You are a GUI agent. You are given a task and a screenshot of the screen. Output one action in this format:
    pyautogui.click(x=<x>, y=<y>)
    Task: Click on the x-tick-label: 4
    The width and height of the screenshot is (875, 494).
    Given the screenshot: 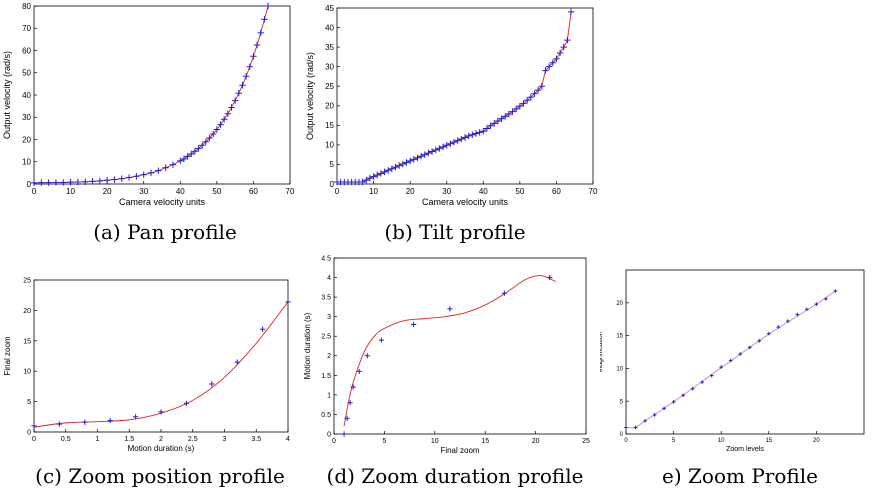 What is the action you would take?
    pyautogui.click(x=288, y=439)
    